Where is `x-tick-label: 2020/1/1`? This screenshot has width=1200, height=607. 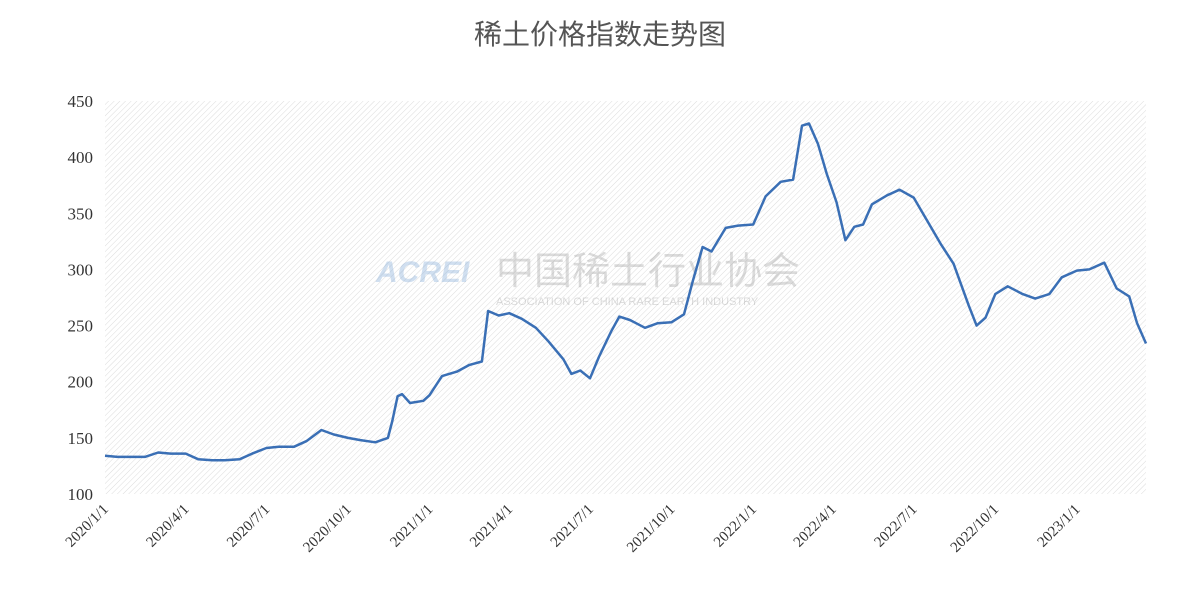 x-tick-label: 2020/1/1 is located at coordinates (87, 526).